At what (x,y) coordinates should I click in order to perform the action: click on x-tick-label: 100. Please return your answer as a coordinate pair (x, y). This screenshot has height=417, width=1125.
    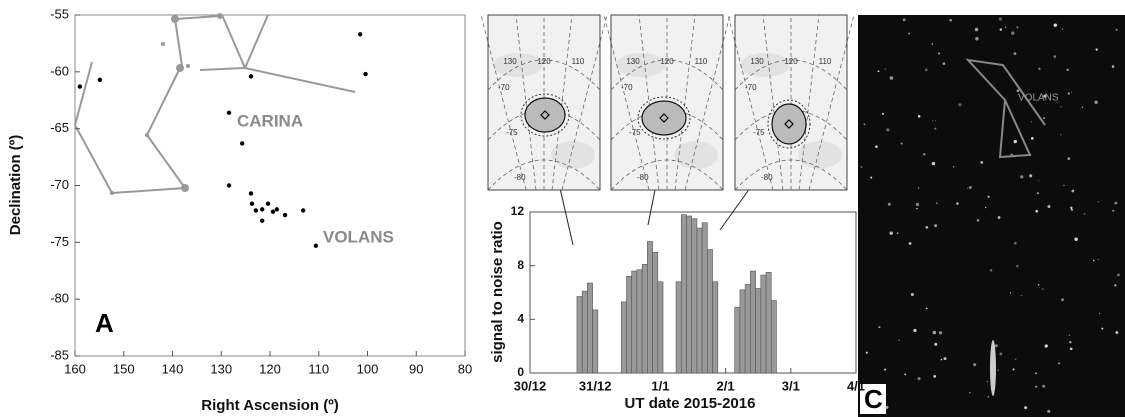
    Looking at the image, I should click on (368, 368).